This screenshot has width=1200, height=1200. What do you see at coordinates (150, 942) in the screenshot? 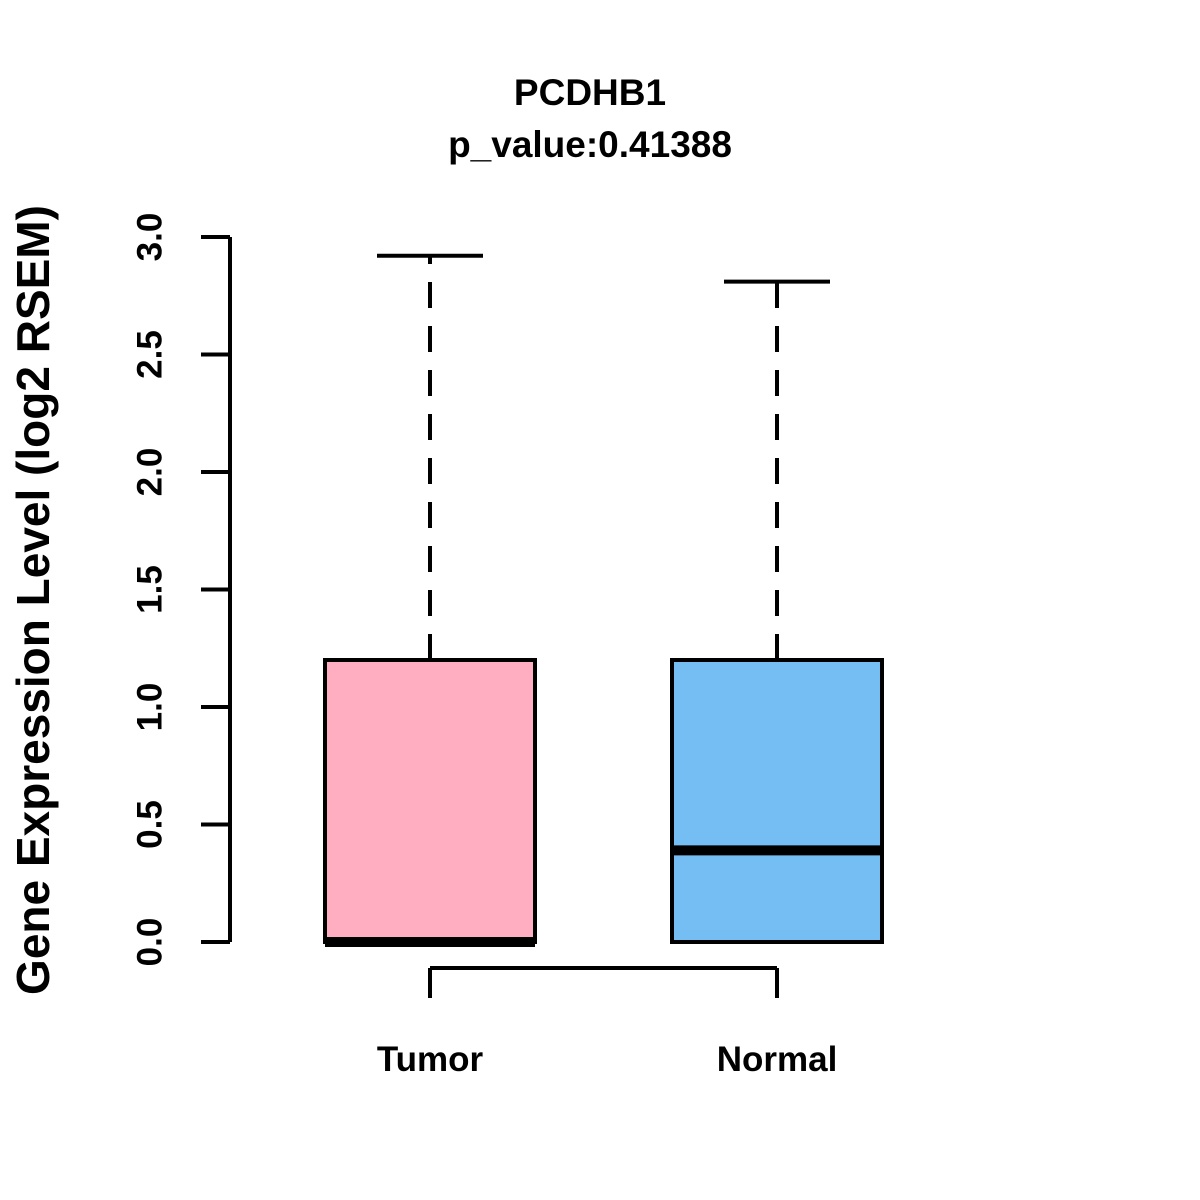
I see `y-axis-tick-label: 0.0` at bounding box center [150, 942].